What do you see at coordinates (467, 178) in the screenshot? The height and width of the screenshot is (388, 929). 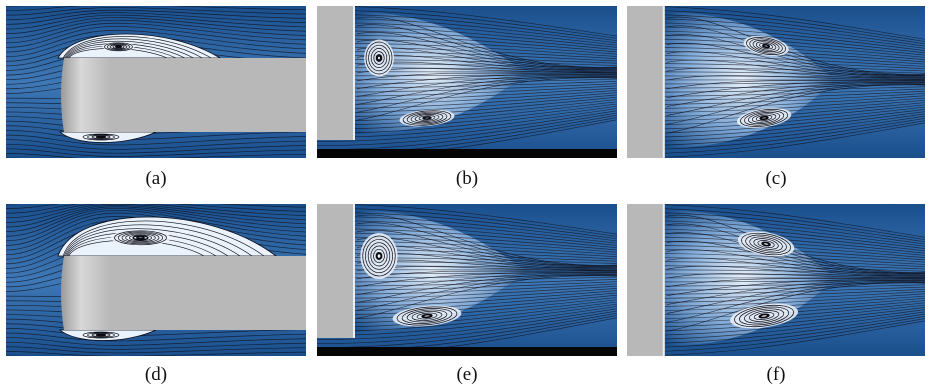 I see `panel-b-caption: (b)` at bounding box center [467, 178].